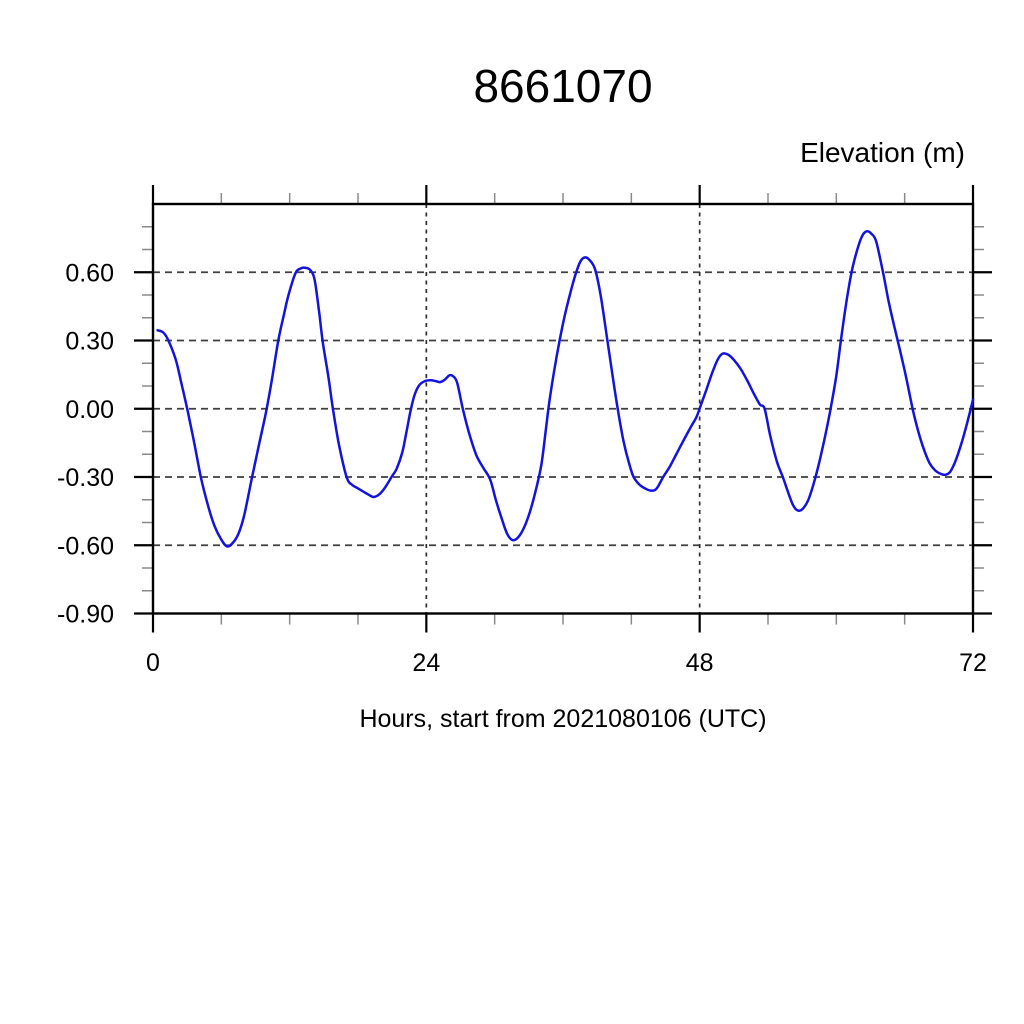 Image resolution: width=1024 pixels, height=1024 pixels. I want to click on y-tick-label: -0.90, so click(85, 615).